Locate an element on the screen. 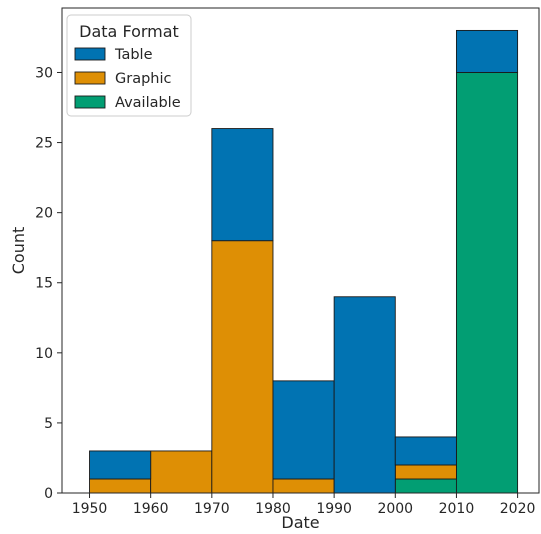 This screenshot has width=541, height=534. bar-available-2000 is located at coordinates (425, 486).